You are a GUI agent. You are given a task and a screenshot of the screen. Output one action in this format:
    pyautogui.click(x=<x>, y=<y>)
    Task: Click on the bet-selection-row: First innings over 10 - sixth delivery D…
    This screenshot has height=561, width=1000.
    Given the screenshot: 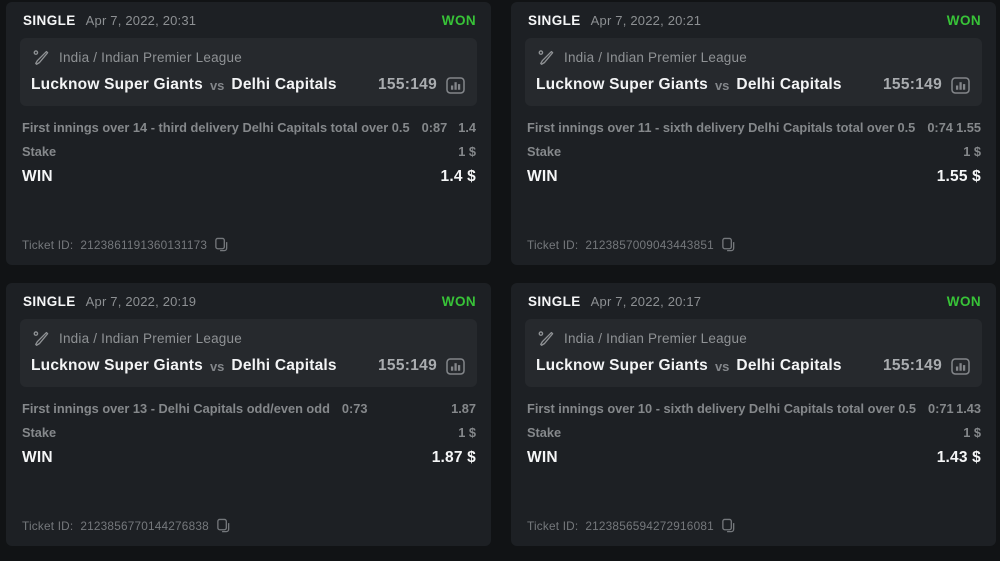 What is the action you would take?
    pyautogui.click(x=753, y=408)
    